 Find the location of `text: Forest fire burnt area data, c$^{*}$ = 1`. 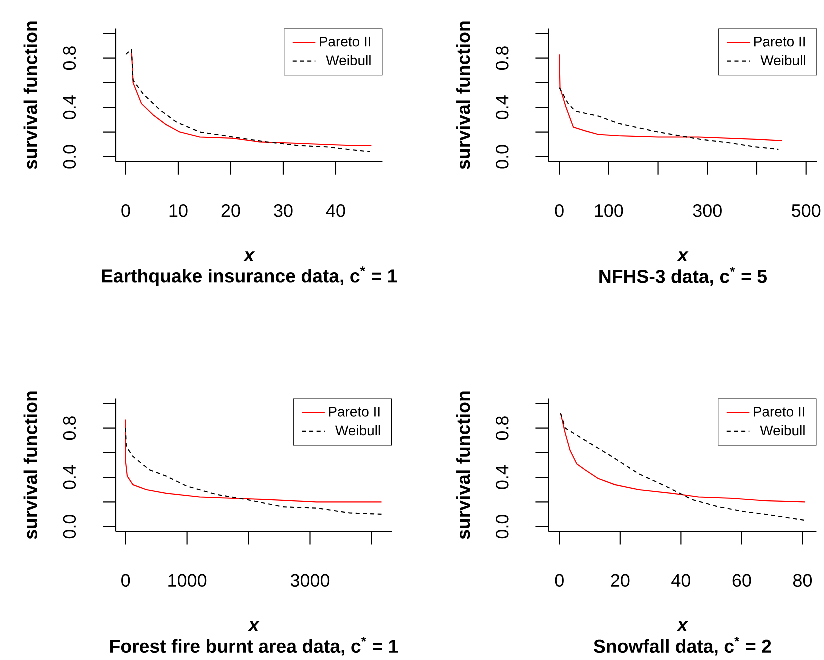

text: Forest fire burnt area data, c$^{*}$ = 1 is located at coordinates (254, 646).